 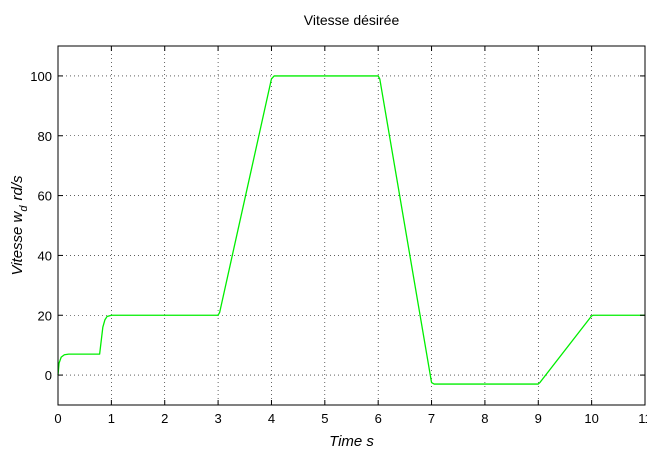 I want to click on x-tick-label: 1, so click(x=111, y=418).